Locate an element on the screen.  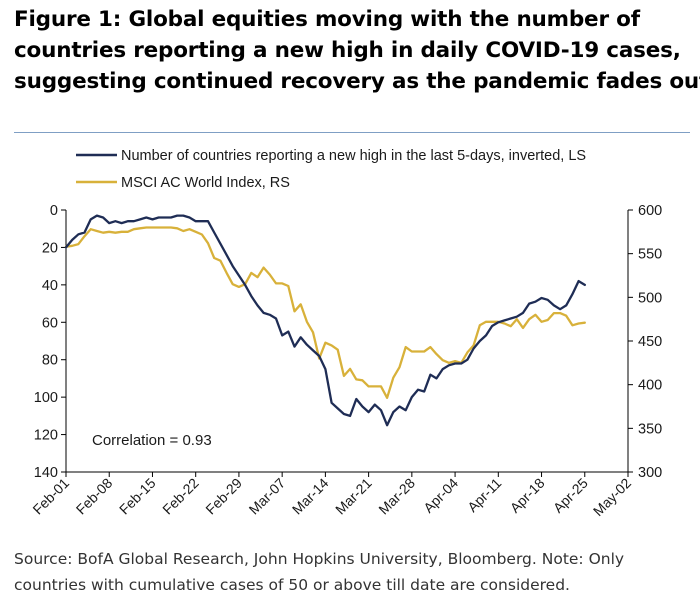
x-tick-label: Feb-22 is located at coordinates (180, 496).